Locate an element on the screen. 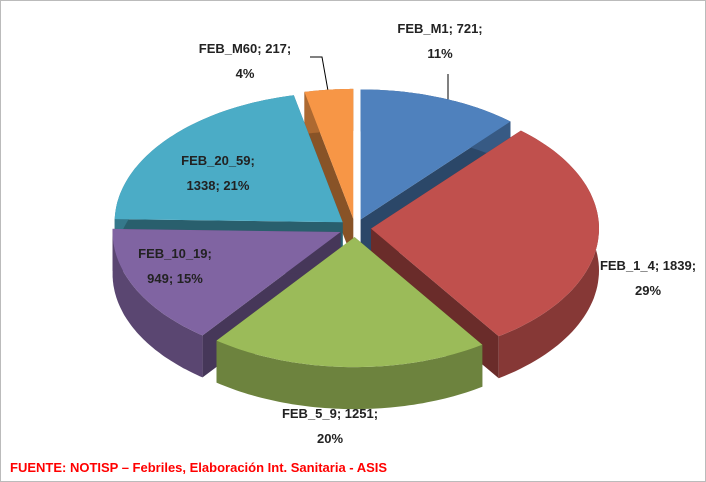 This screenshot has width=706, height=482. data-label: FEB_M60; 217; is located at coordinates (245, 48).